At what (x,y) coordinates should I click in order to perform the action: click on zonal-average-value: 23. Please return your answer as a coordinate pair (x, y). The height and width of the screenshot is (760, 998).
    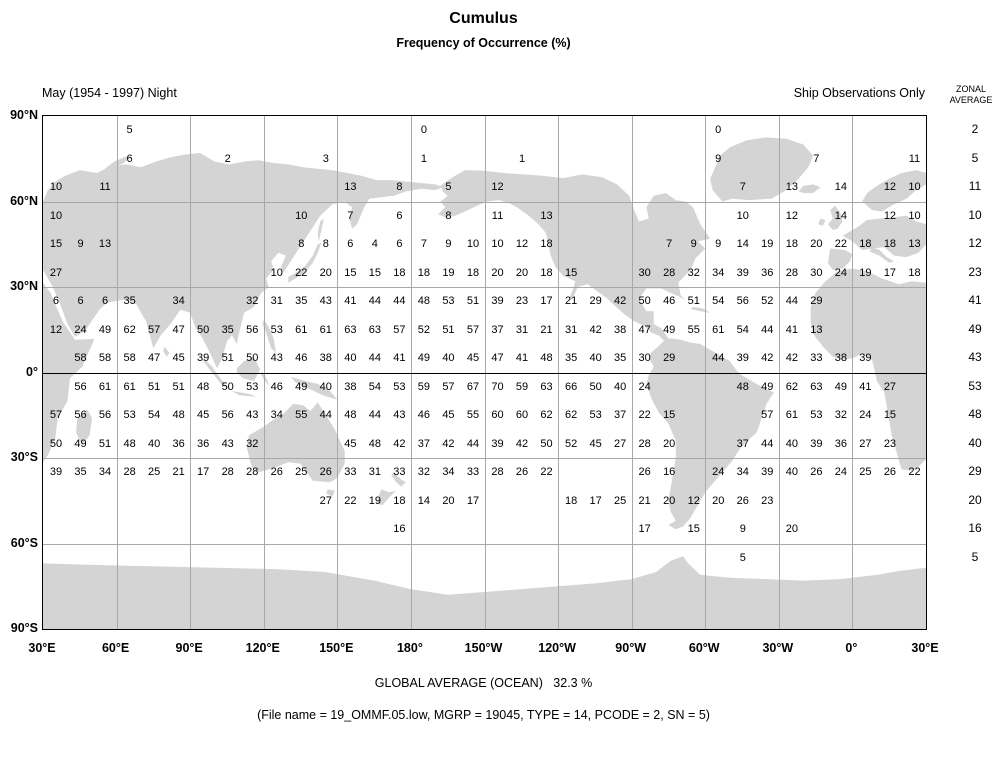
    Looking at the image, I should click on (975, 271).